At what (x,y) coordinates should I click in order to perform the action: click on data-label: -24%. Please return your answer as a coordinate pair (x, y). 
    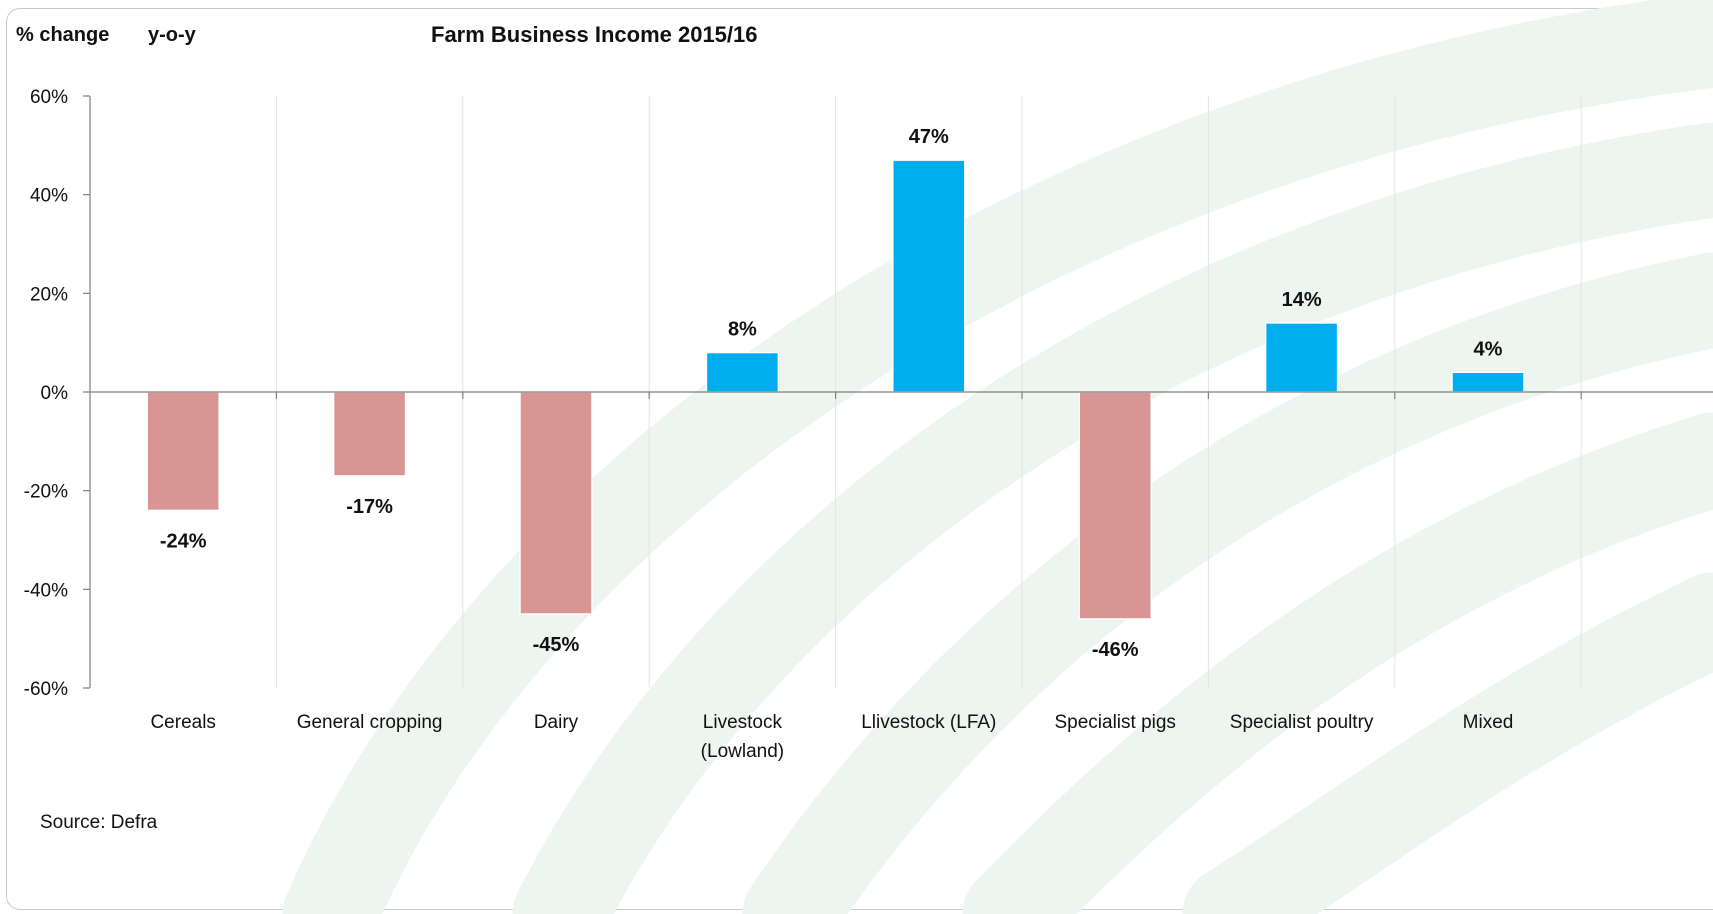
    Looking at the image, I should click on (183, 541).